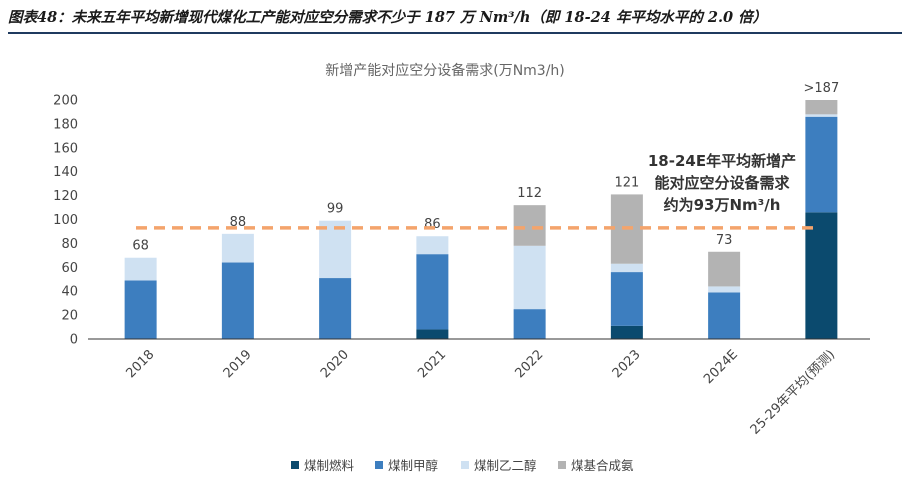  What do you see at coordinates (69, 268) in the screenshot?
I see `y-tick-label: 60` at bounding box center [69, 268].